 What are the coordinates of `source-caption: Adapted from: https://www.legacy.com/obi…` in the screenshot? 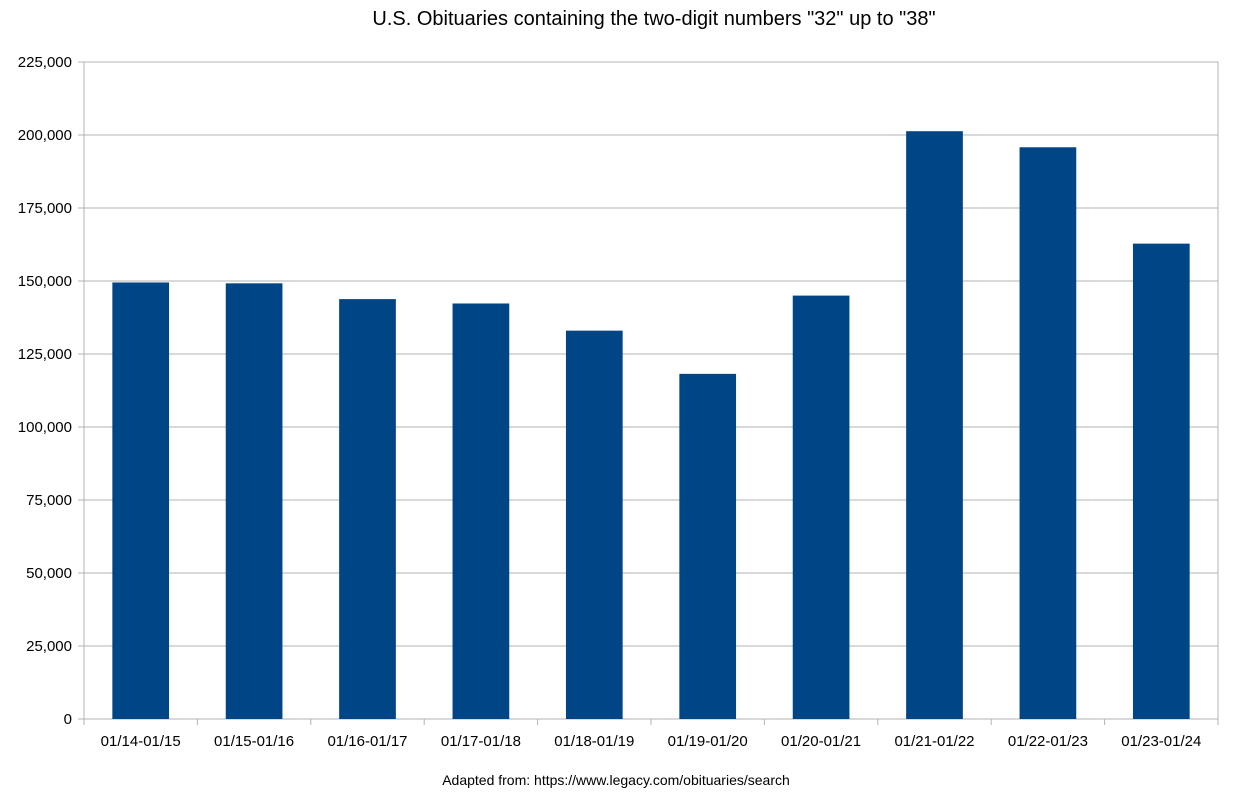 It's located at (616, 780).